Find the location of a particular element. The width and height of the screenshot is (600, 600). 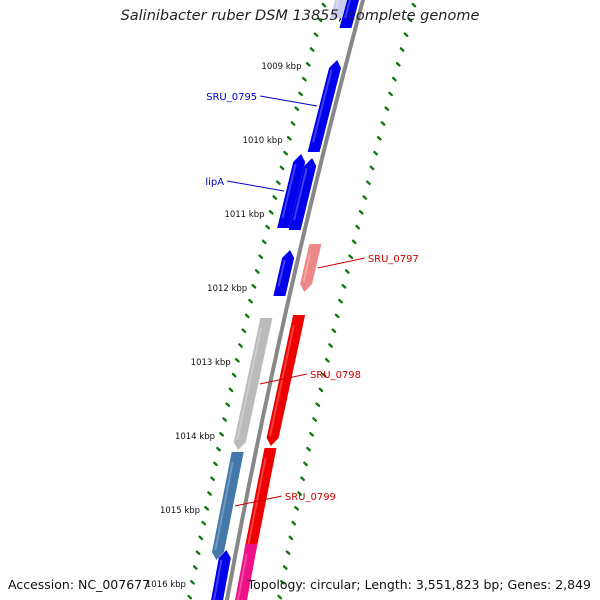

gene-label-sru-0797: SRU_0797 is located at coordinates (393, 259).